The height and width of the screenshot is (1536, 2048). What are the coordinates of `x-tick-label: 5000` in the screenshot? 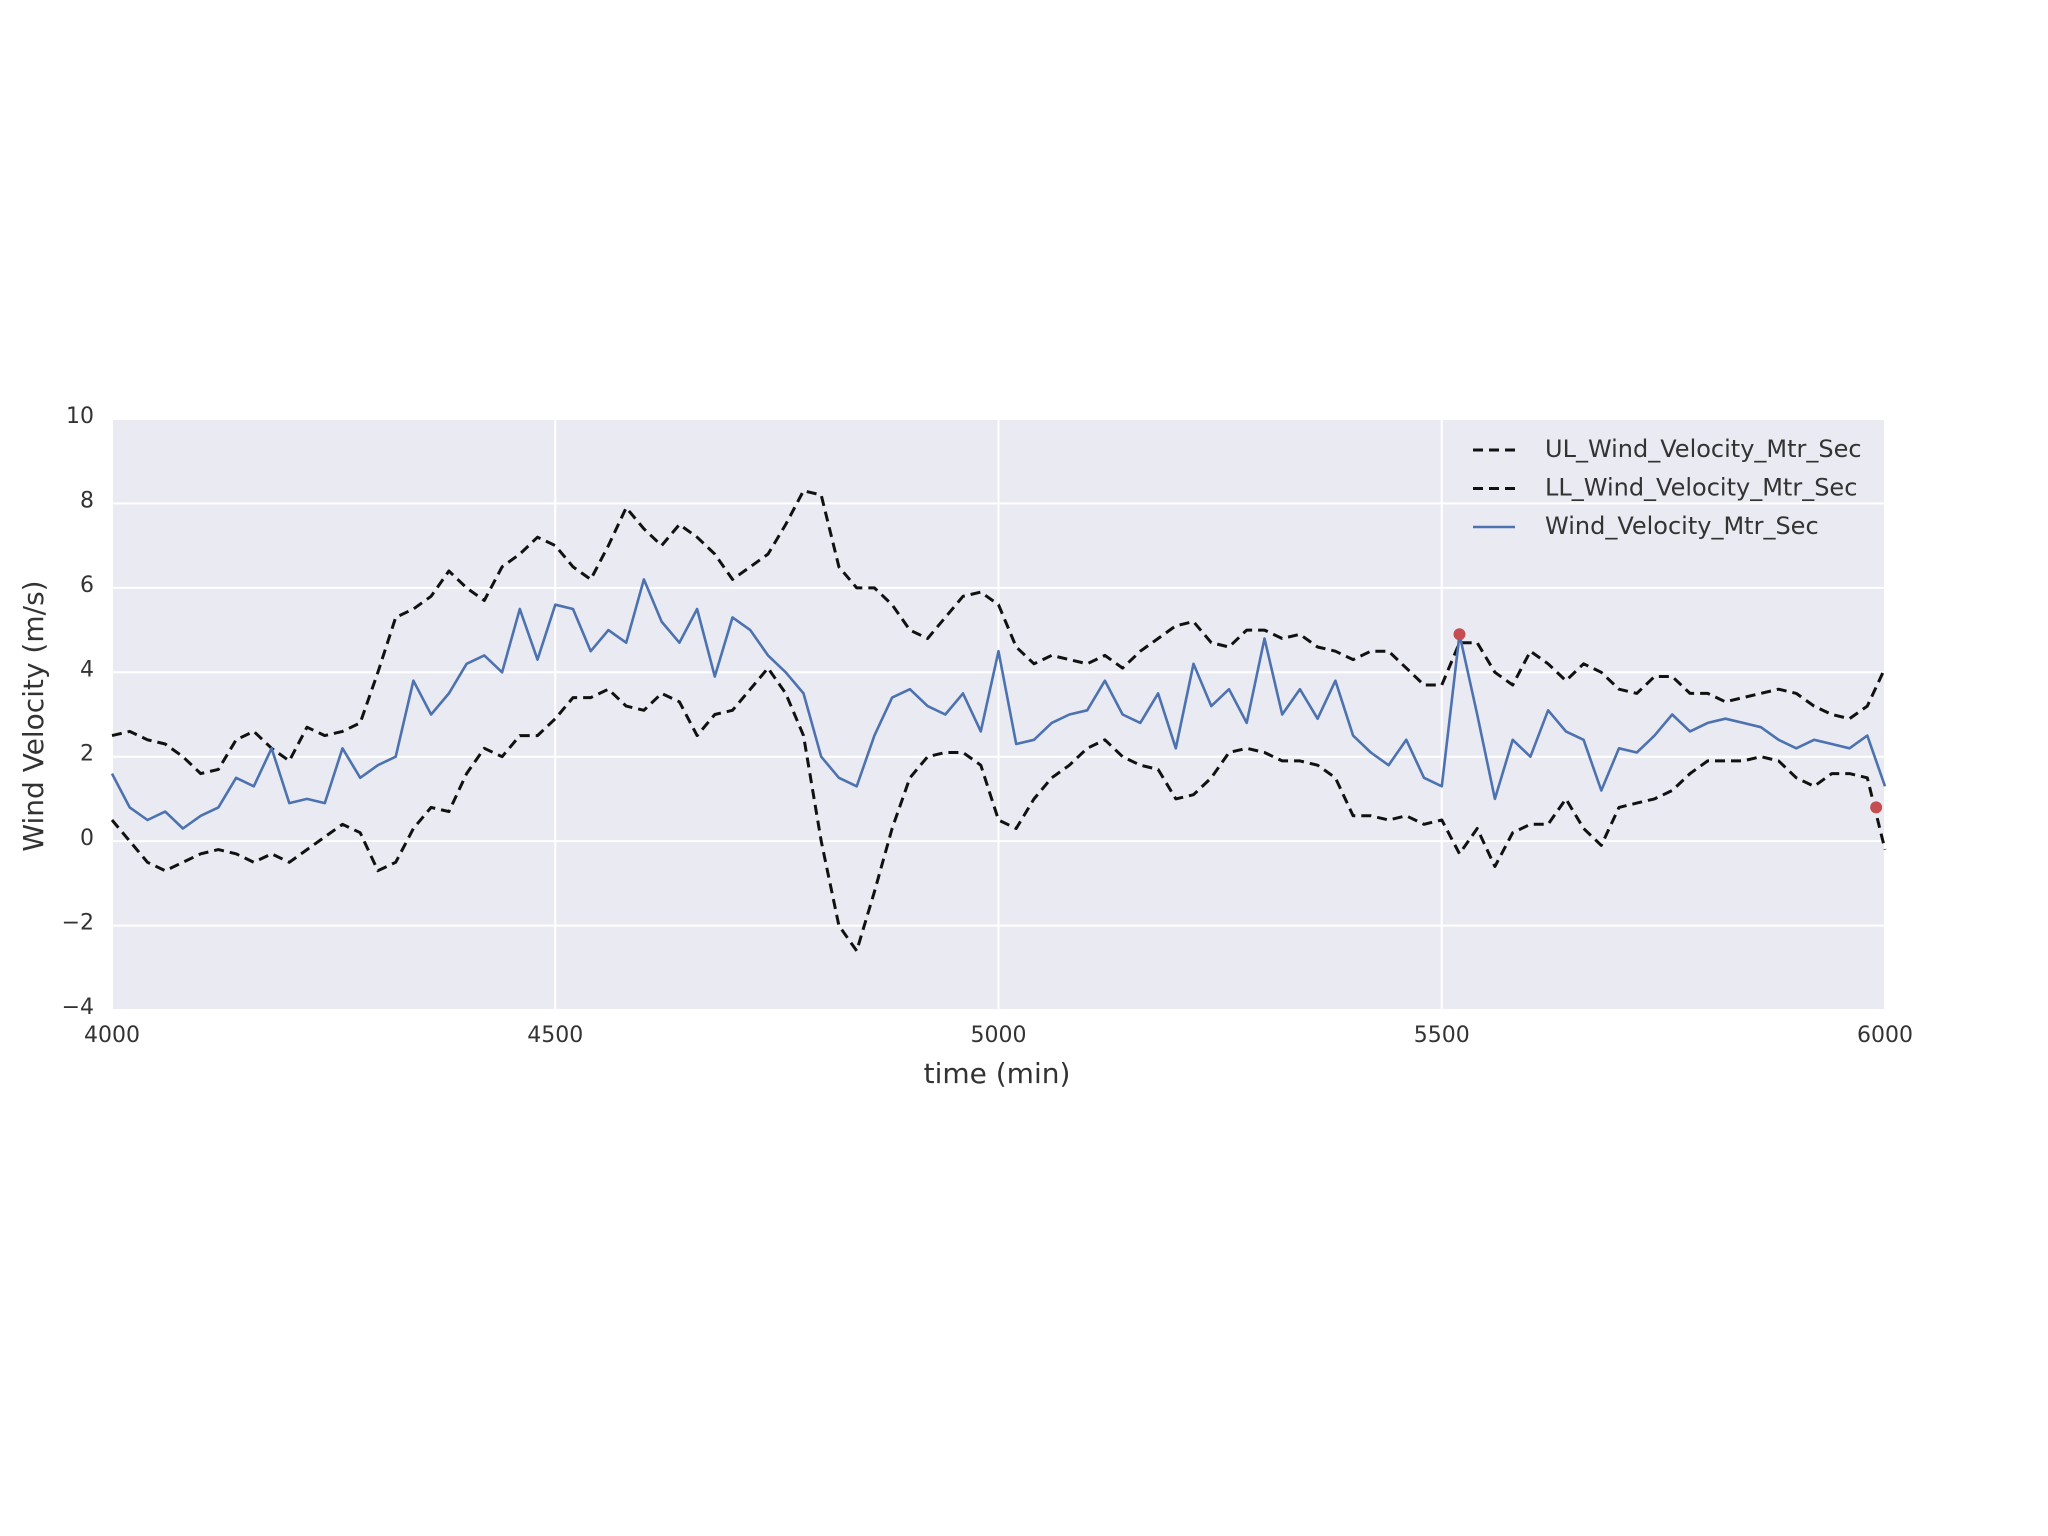 It's located at (999, 1035).